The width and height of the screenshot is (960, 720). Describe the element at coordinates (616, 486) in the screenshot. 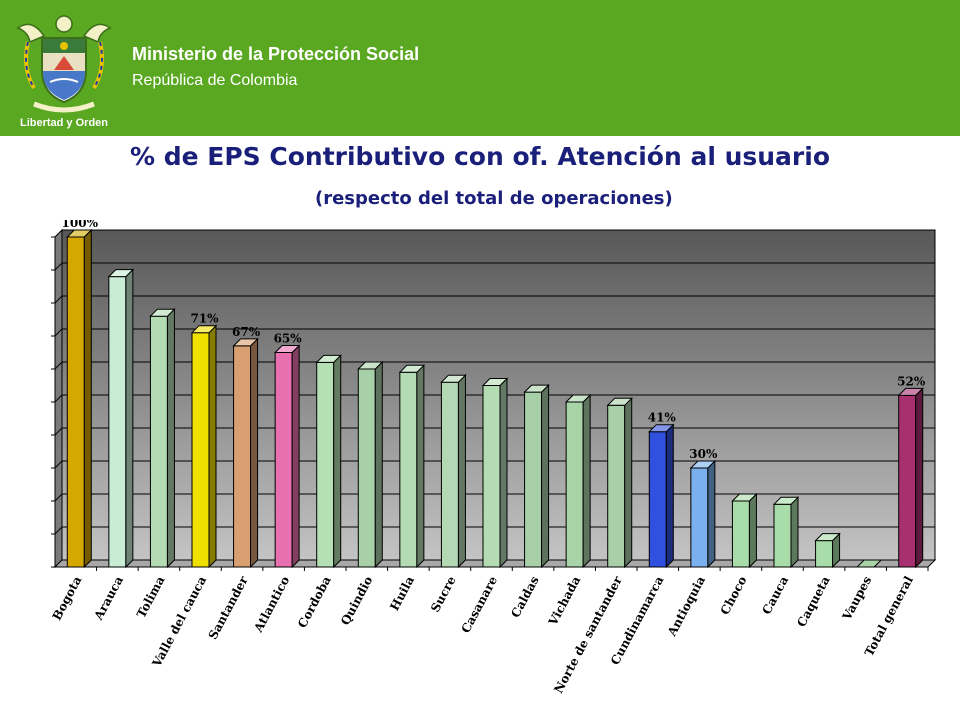

I see `bar-norte-de-santander` at that location.